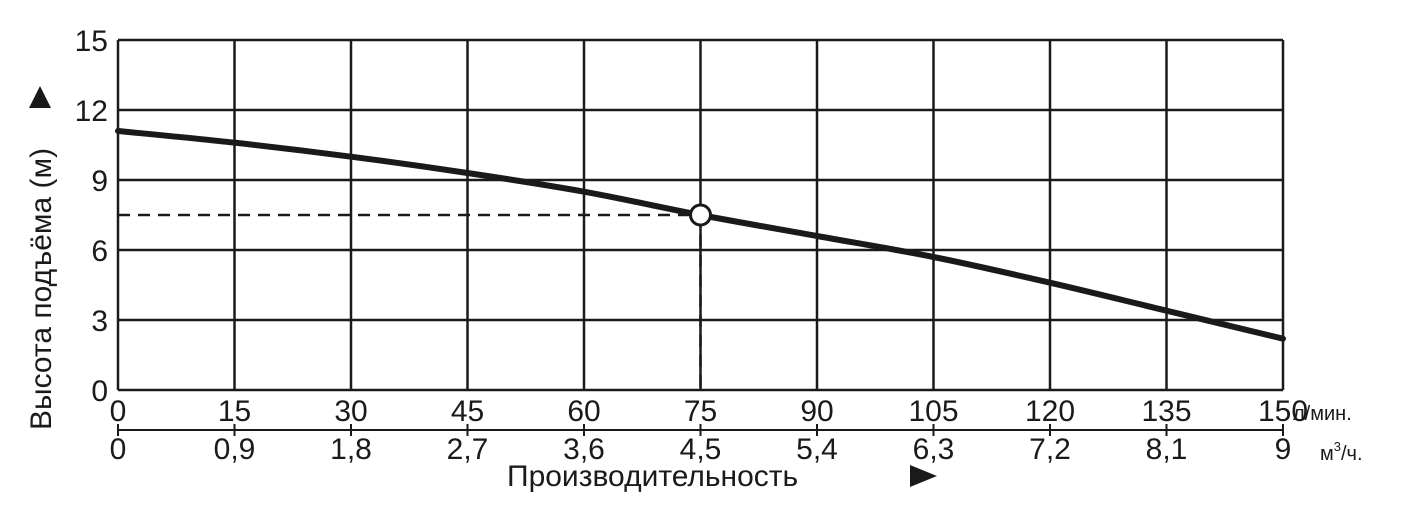 The width and height of the screenshot is (1412, 505). I want to click on x-tick-label-primary: 120, so click(1050, 411).